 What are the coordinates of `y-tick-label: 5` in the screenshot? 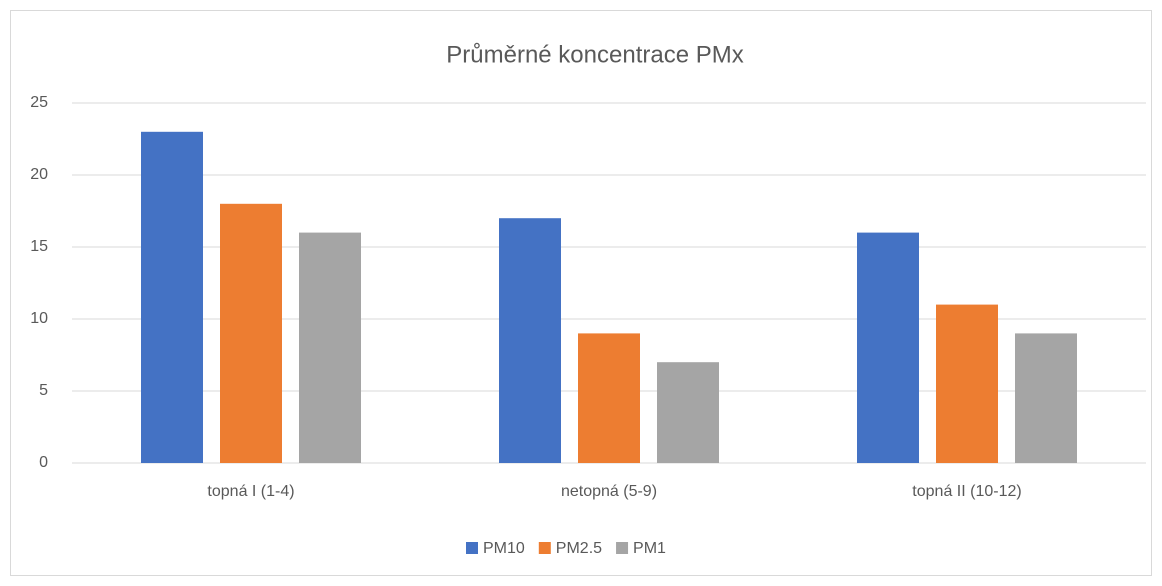 It's located at (43, 390).